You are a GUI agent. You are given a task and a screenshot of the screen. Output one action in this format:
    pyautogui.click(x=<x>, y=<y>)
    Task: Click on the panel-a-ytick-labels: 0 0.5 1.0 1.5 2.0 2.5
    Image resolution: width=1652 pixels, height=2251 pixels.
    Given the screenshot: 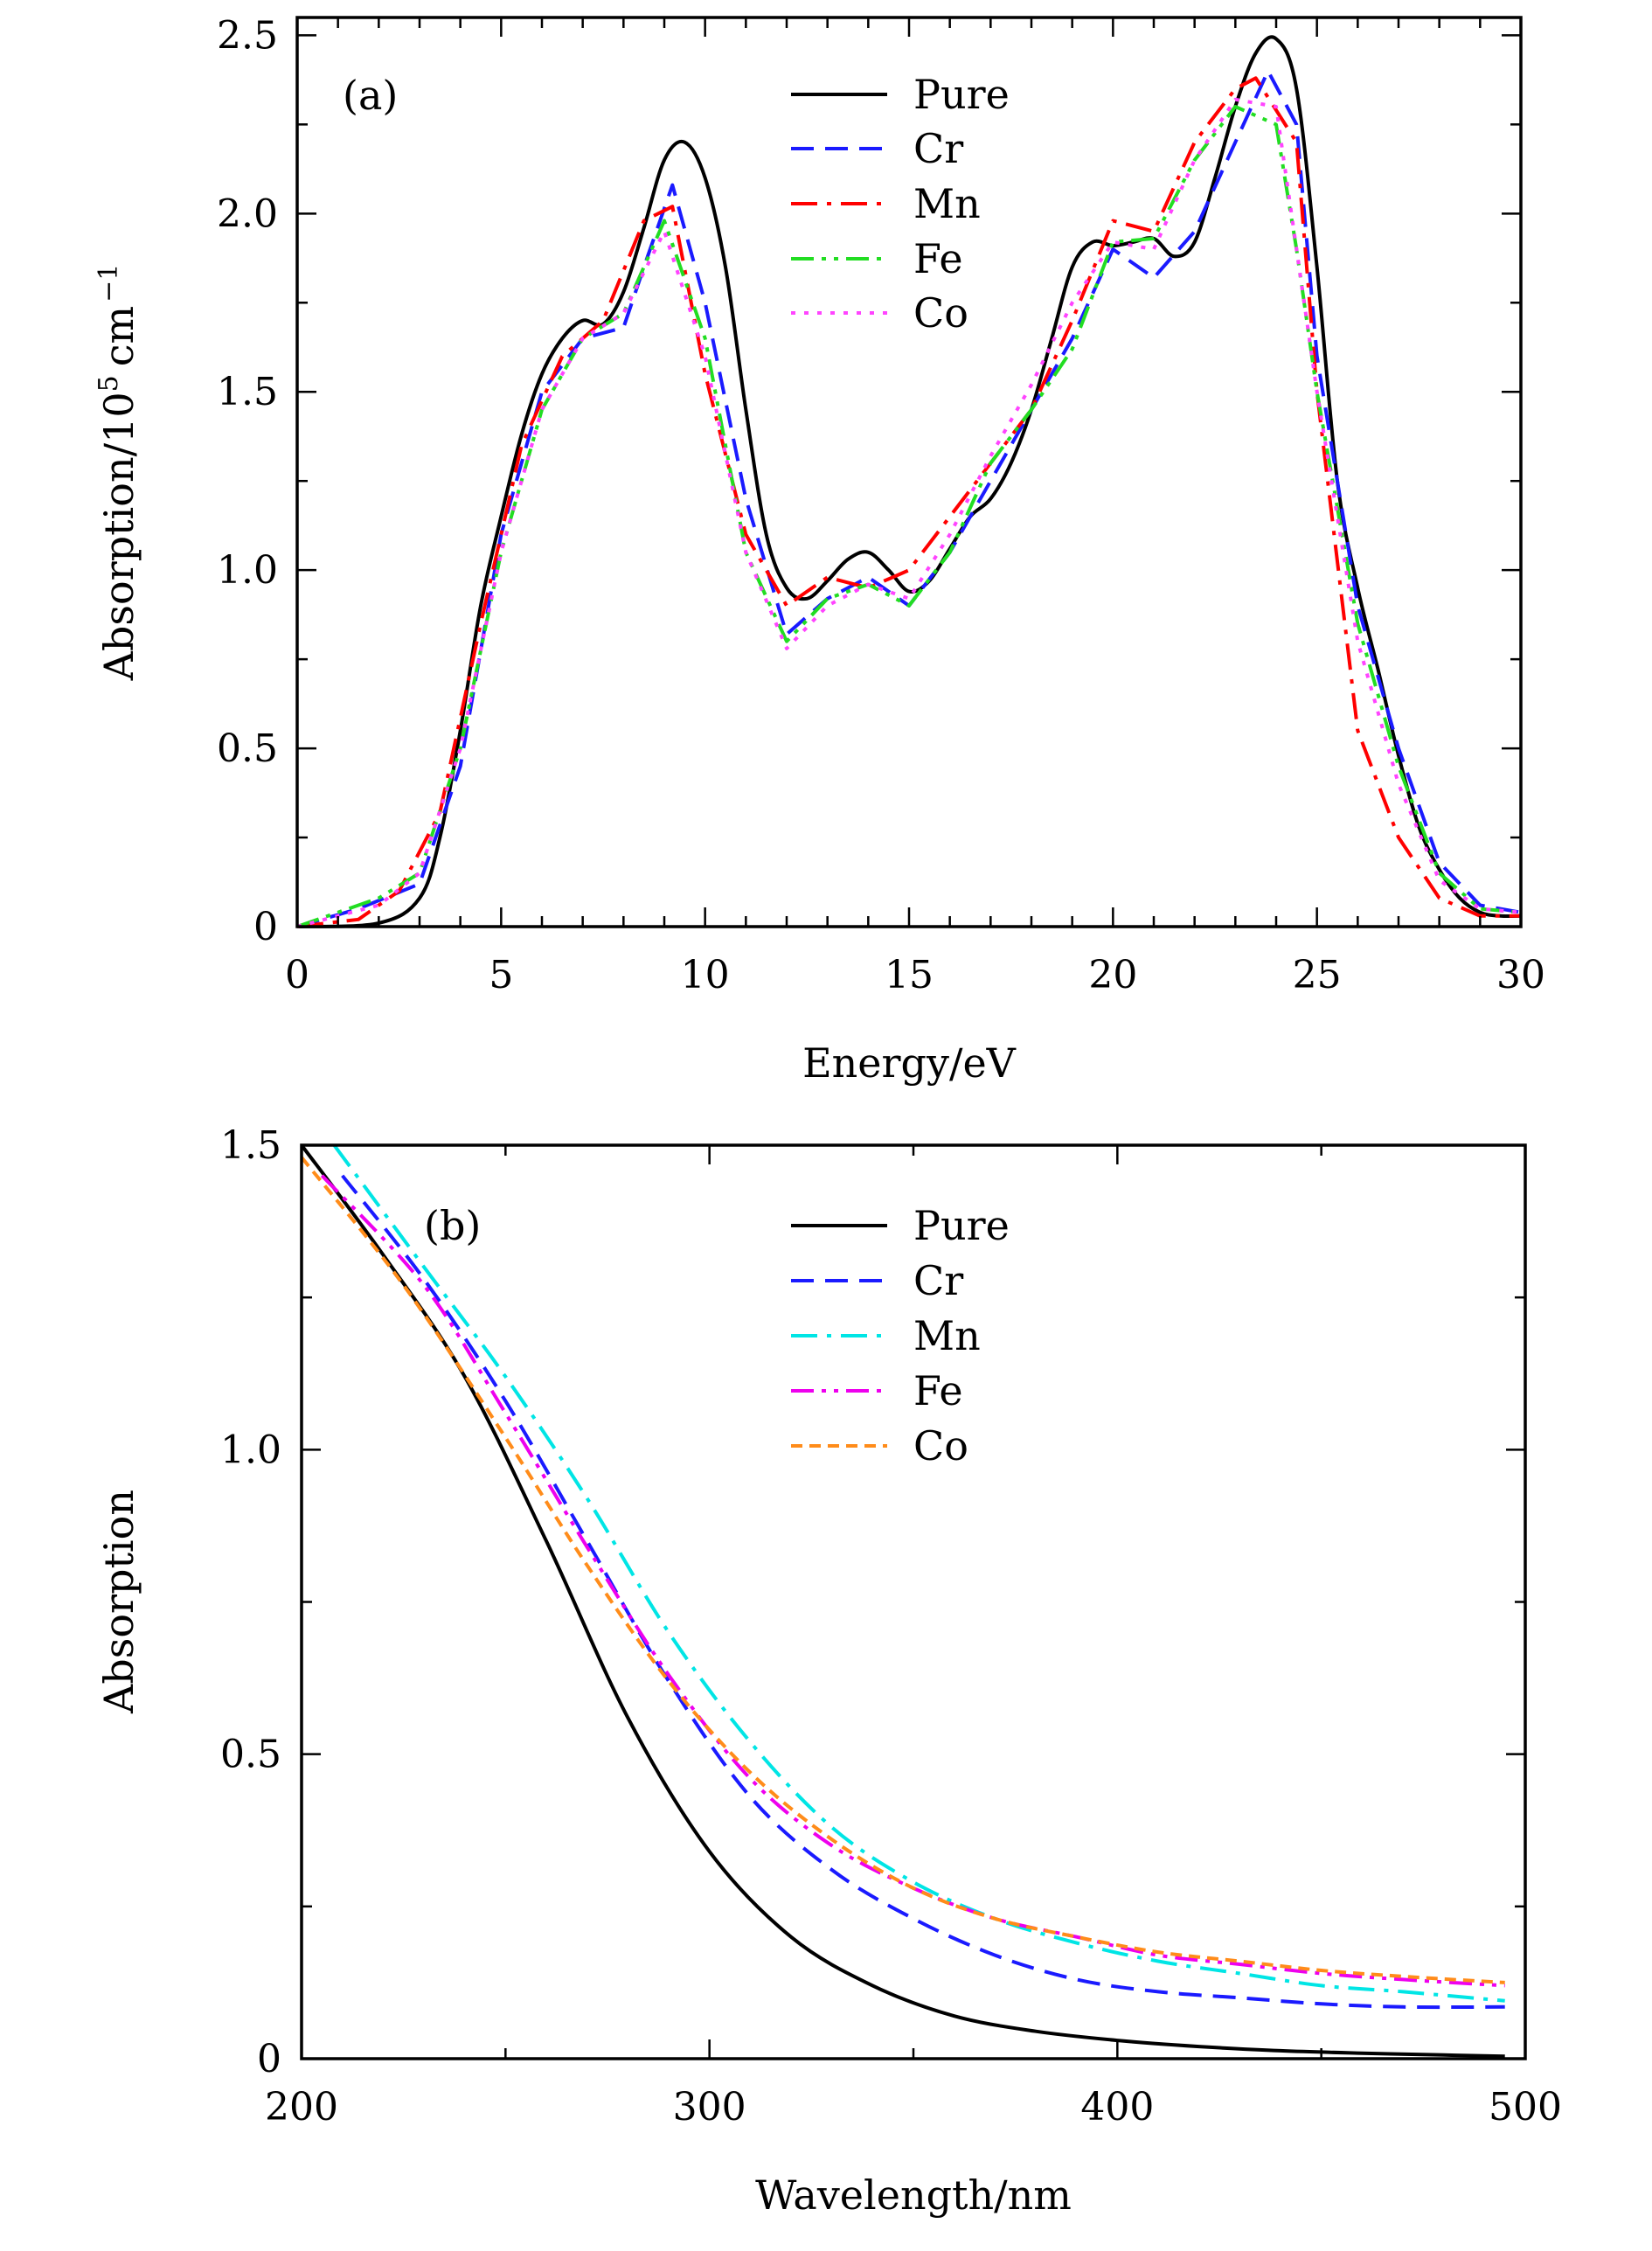 What is the action you would take?
    pyautogui.click(x=248, y=481)
    